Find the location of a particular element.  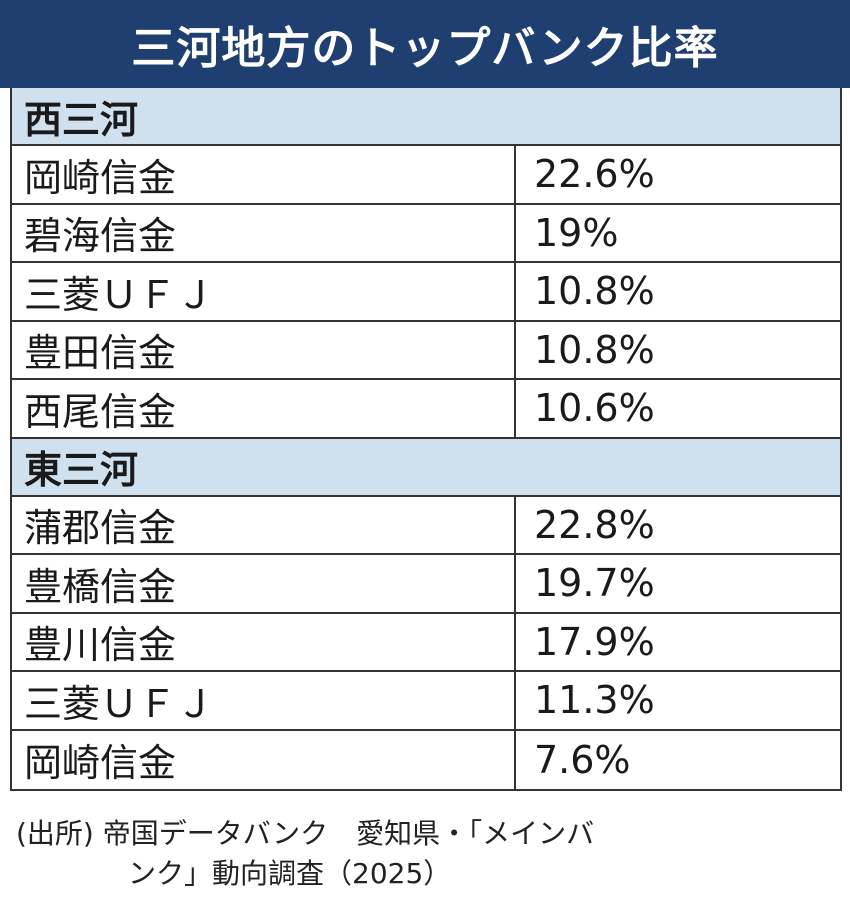

ratio-value-cell: 10.6% is located at coordinates (594, 408).